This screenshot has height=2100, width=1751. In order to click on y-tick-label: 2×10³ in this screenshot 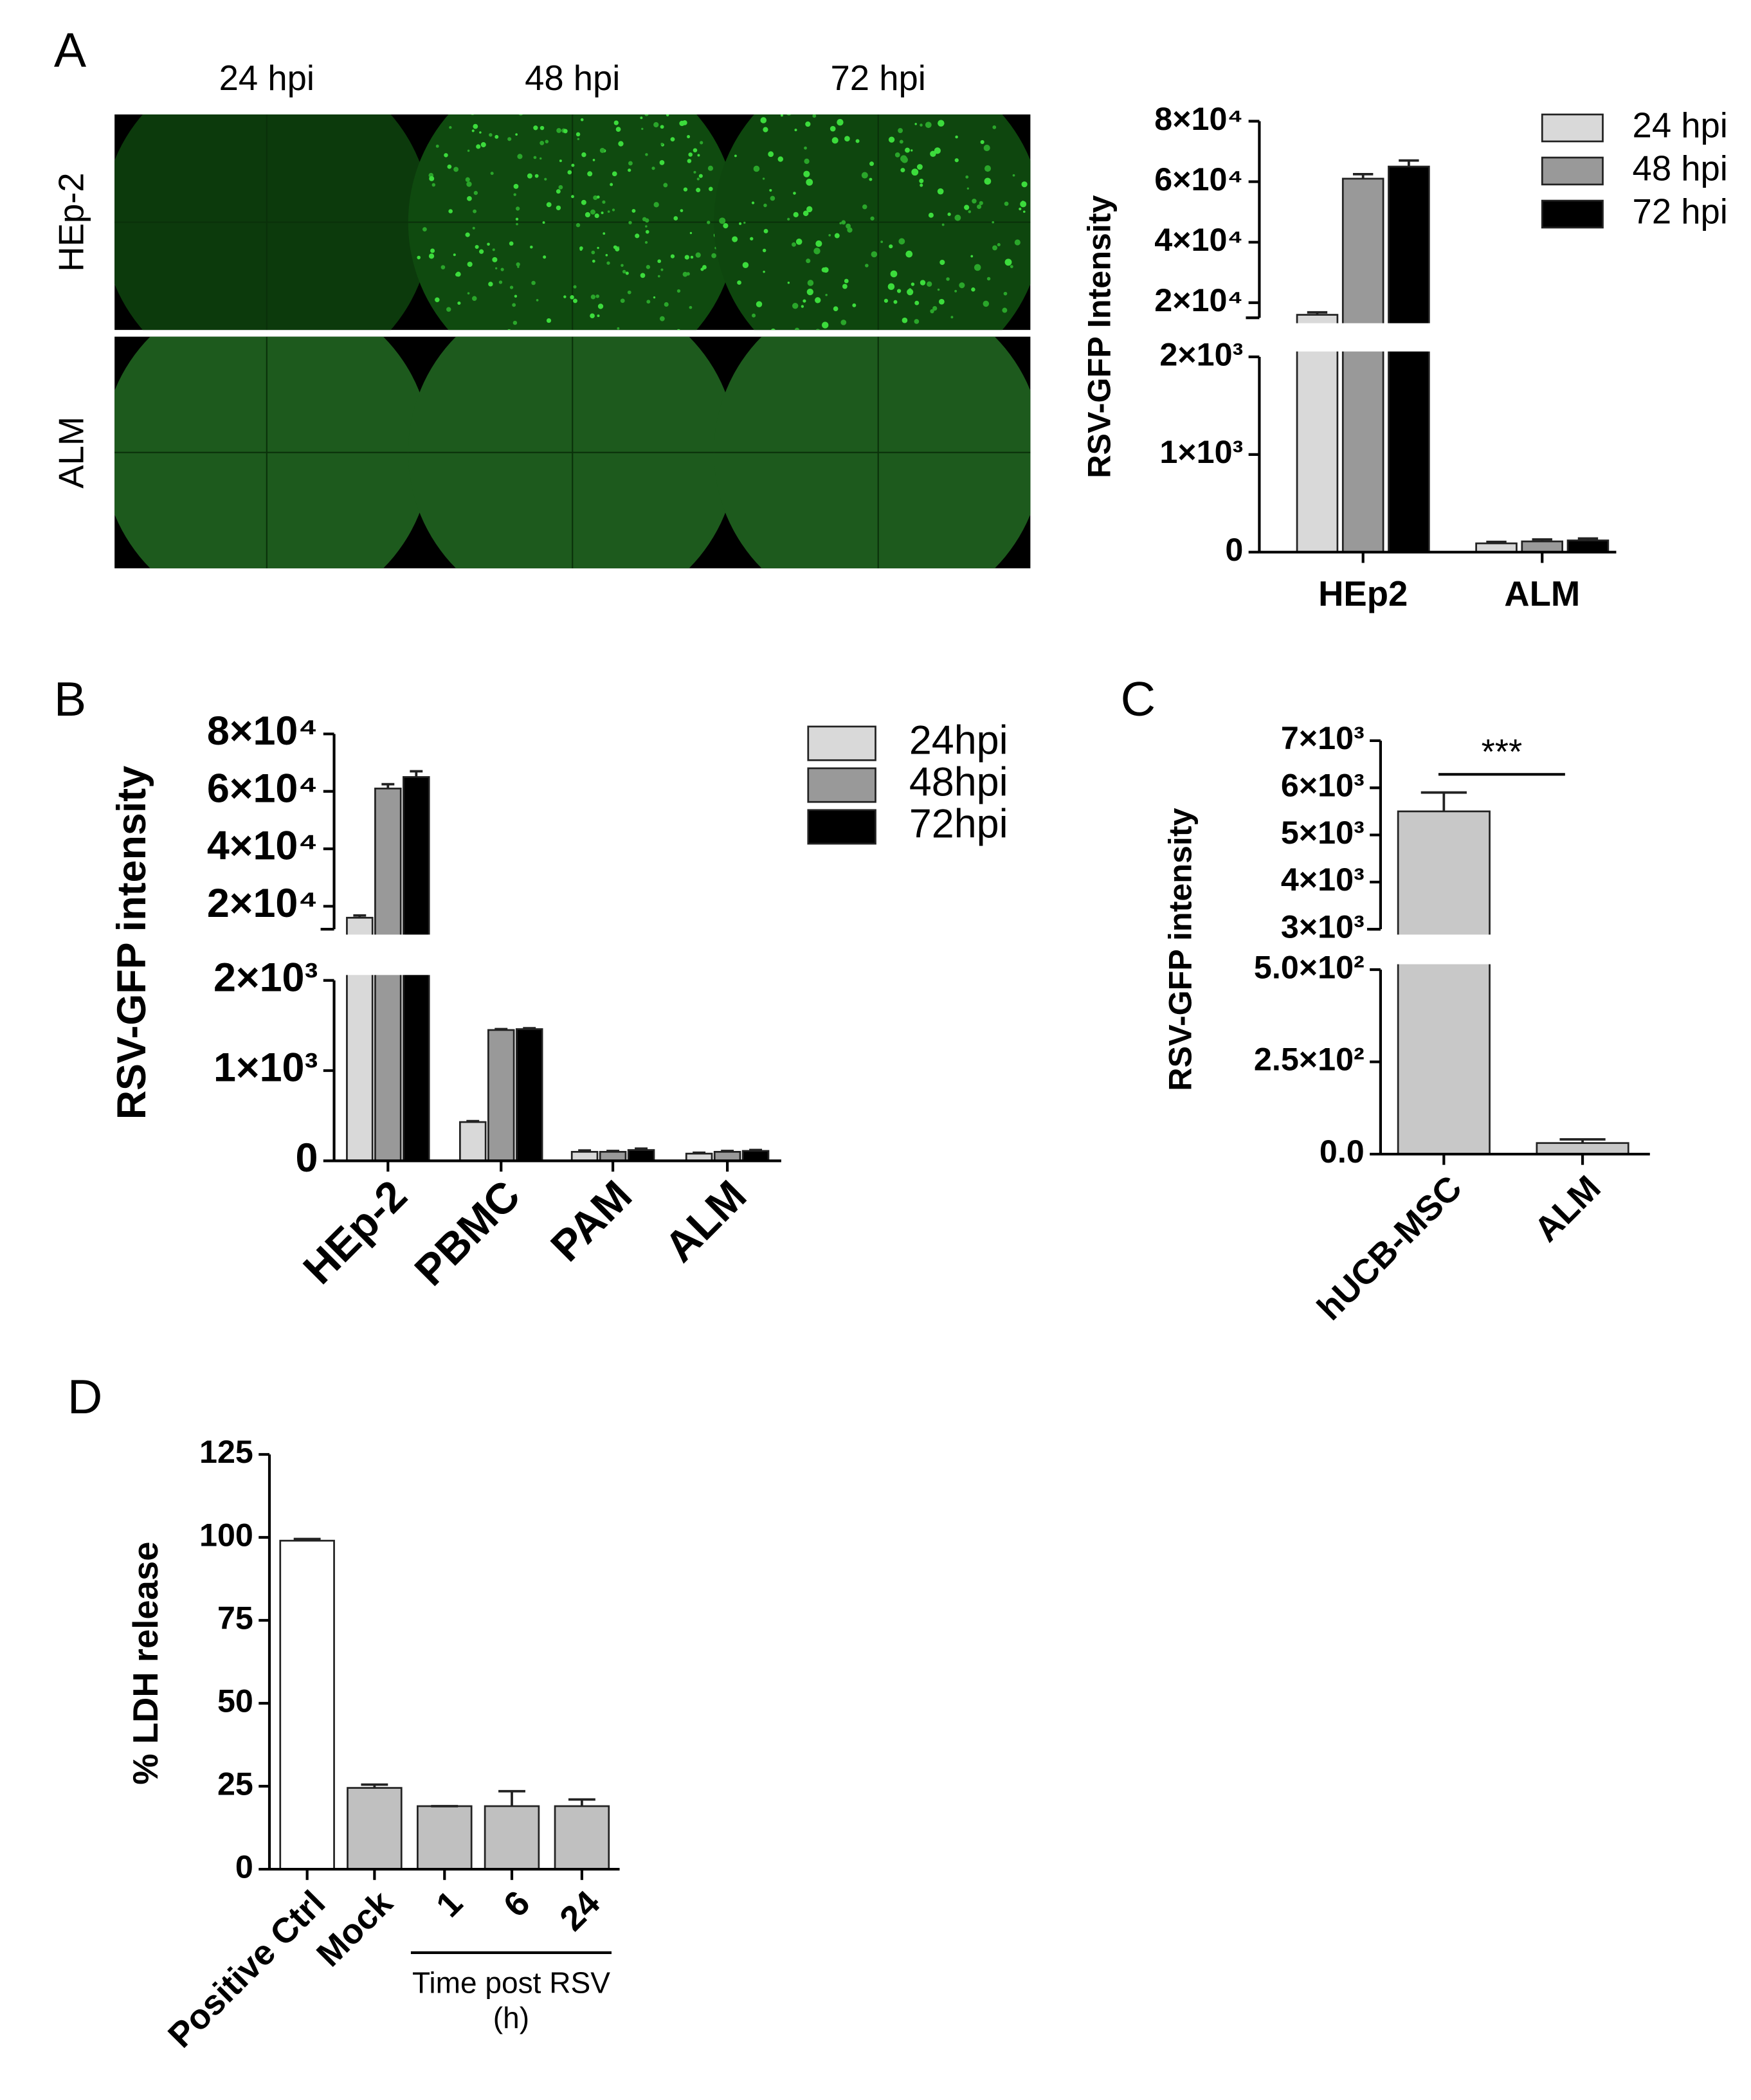, I will do `click(265, 978)`.